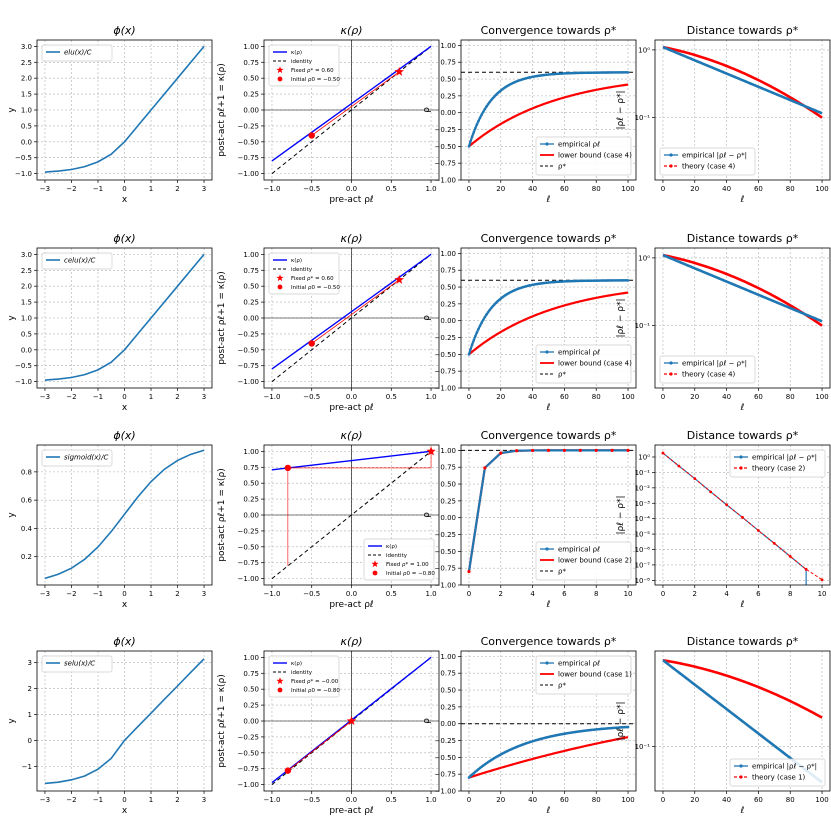 This screenshot has width=831, height=831. Describe the element at coordinates (248, 126) in the screenshot. I see `y-tick-label: −0.25` at that location.